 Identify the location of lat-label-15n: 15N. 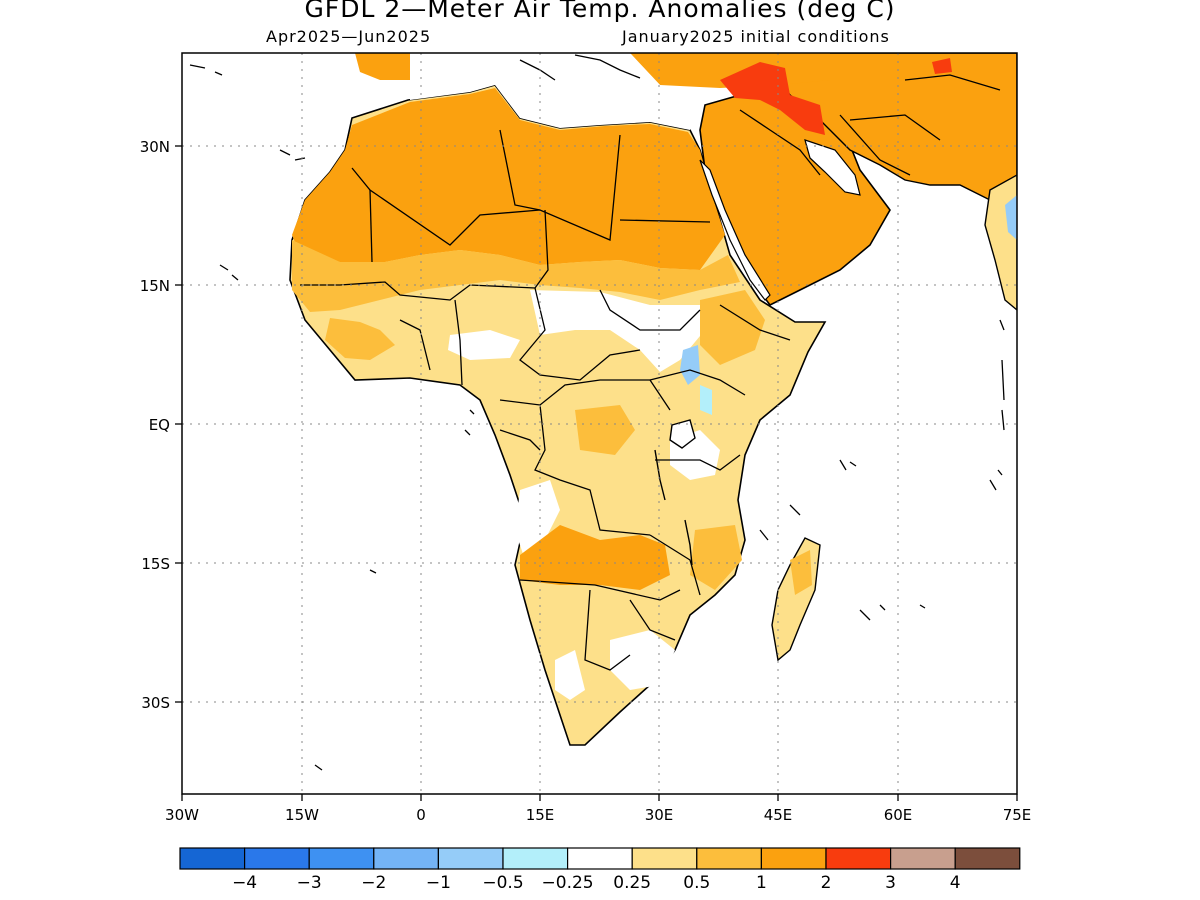
(155, 286).